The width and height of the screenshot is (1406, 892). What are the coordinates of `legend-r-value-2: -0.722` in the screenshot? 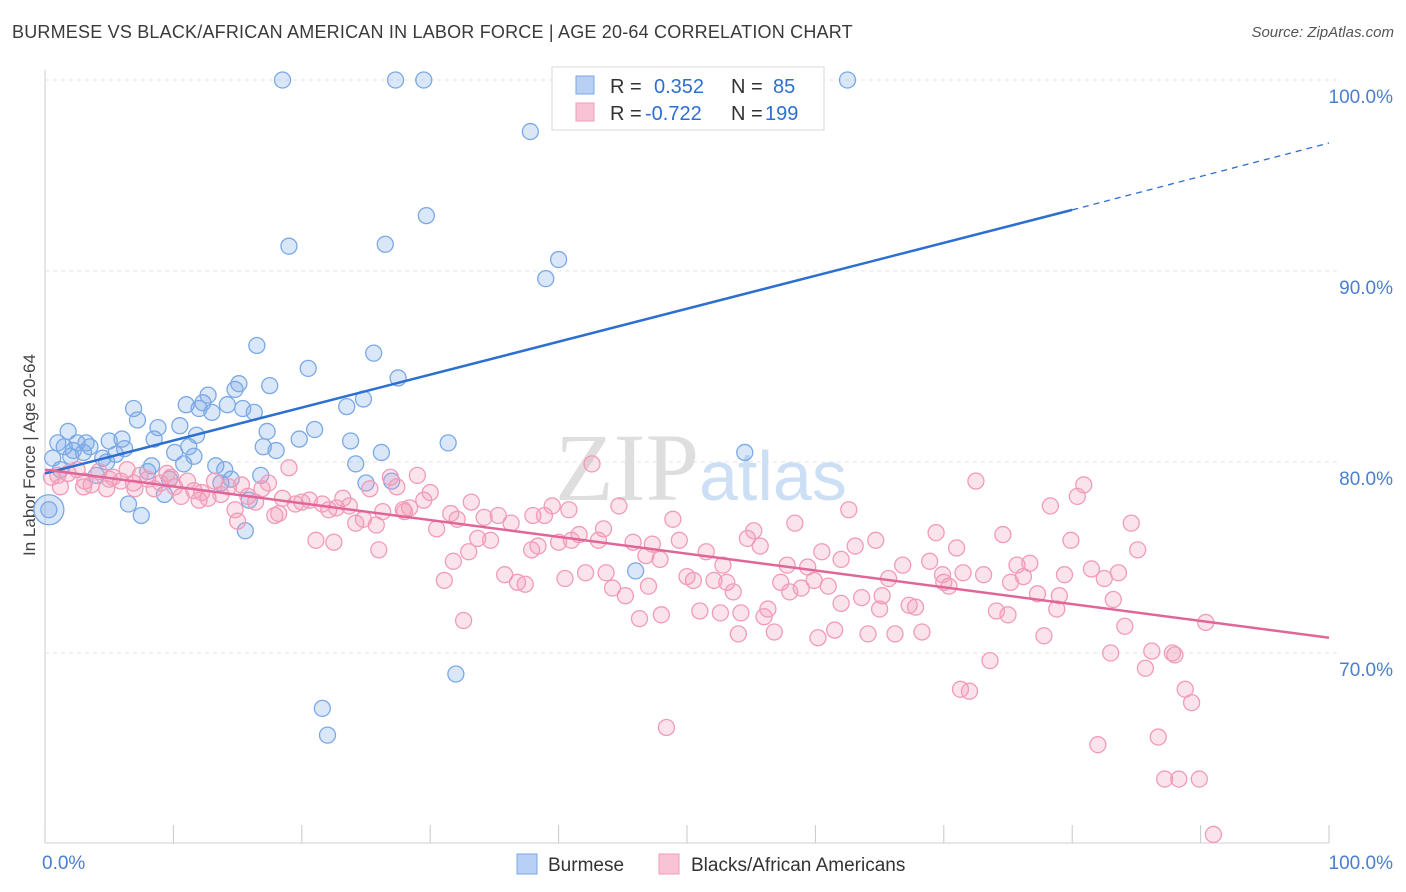 It's located at (673, 114).